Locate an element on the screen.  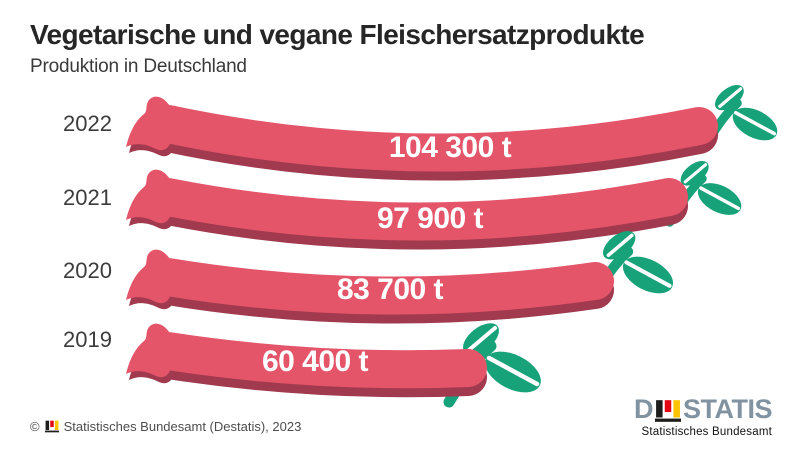
bar-row-2019: 2019 60 400 t is located at coordinates (305, 359).